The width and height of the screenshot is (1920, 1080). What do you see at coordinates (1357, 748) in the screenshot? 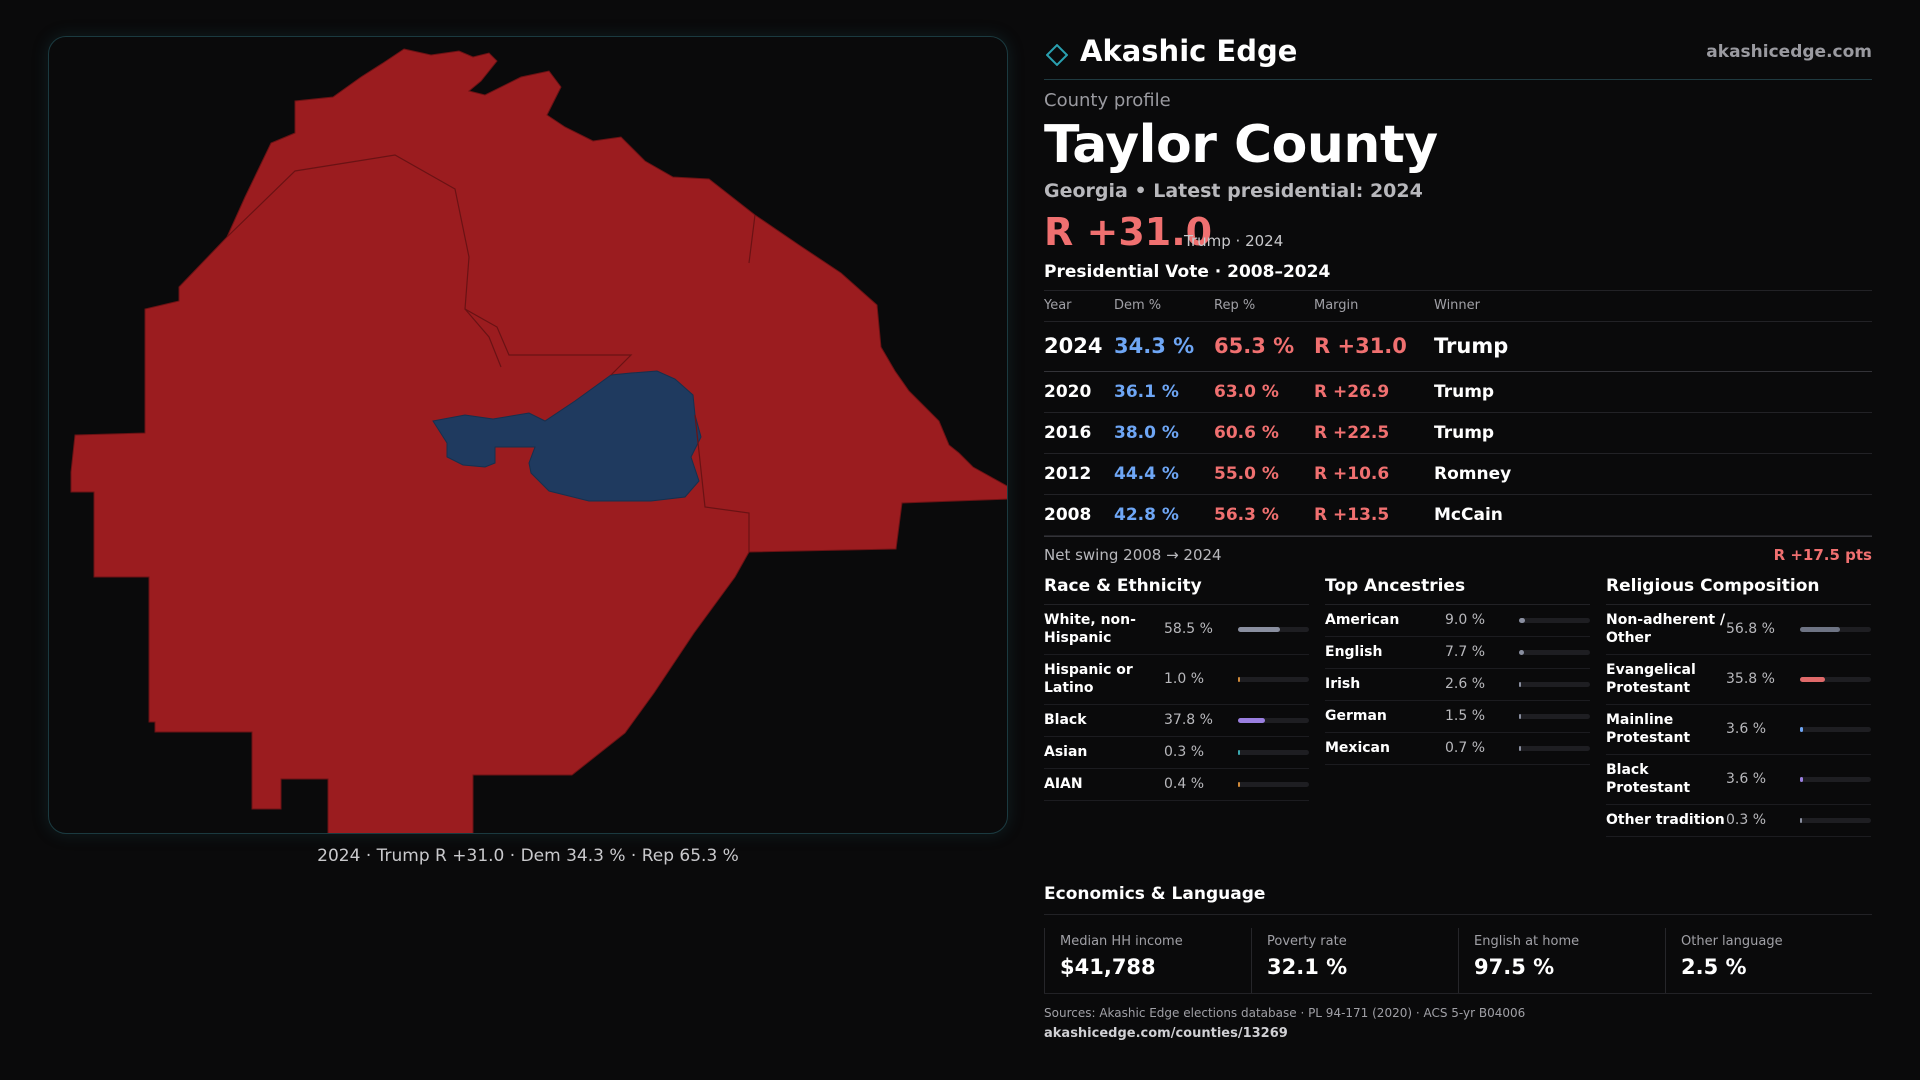
I see `stat-label: Mexican` at bounding box center [1357, 748].